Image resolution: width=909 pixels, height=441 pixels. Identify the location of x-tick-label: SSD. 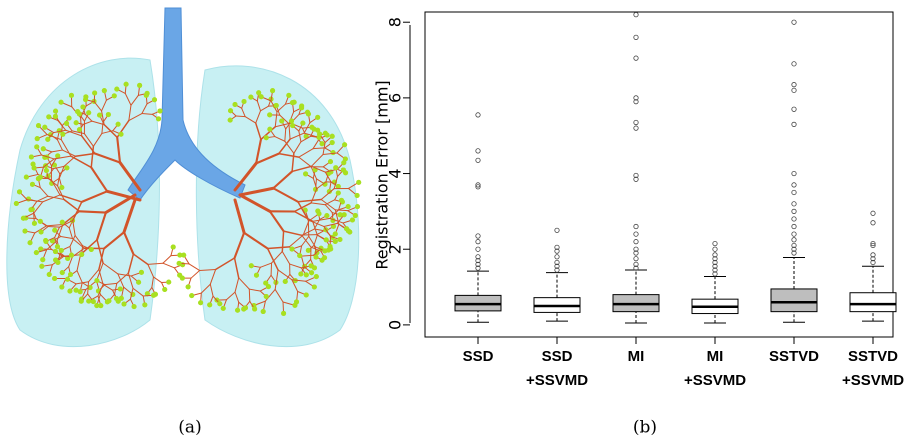
(478, 356).